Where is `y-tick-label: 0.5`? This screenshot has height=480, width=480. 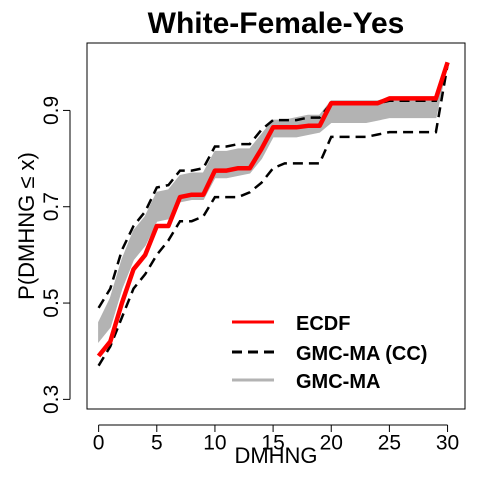 y-tick-label: 0.5 is located at coordinates (51, 302).